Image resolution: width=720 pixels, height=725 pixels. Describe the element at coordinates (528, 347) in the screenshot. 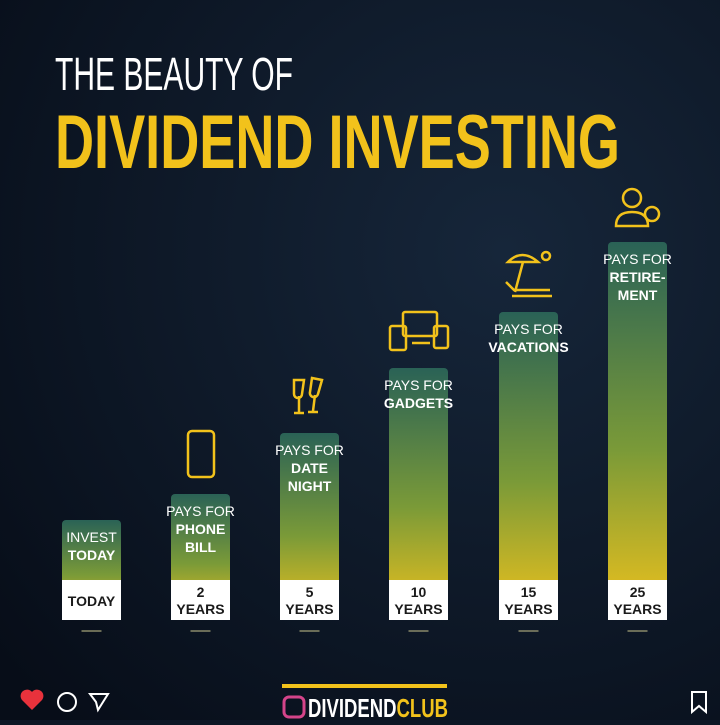

I see `column-label: VACATIONS` at that location.